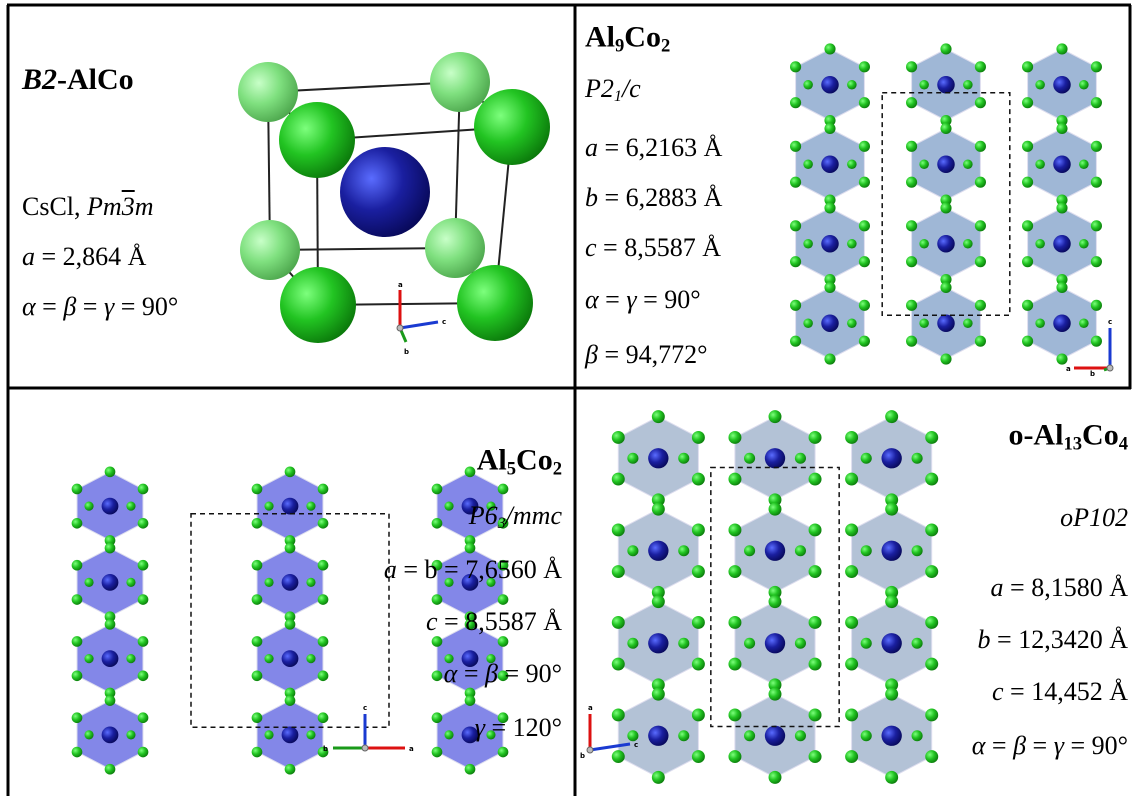 The width and height of the screenshot is (1135, 796). What do you see at coordinates (620, 46) in the screenshot?
I see `text-run: 9` at bounding box center [620, 46].